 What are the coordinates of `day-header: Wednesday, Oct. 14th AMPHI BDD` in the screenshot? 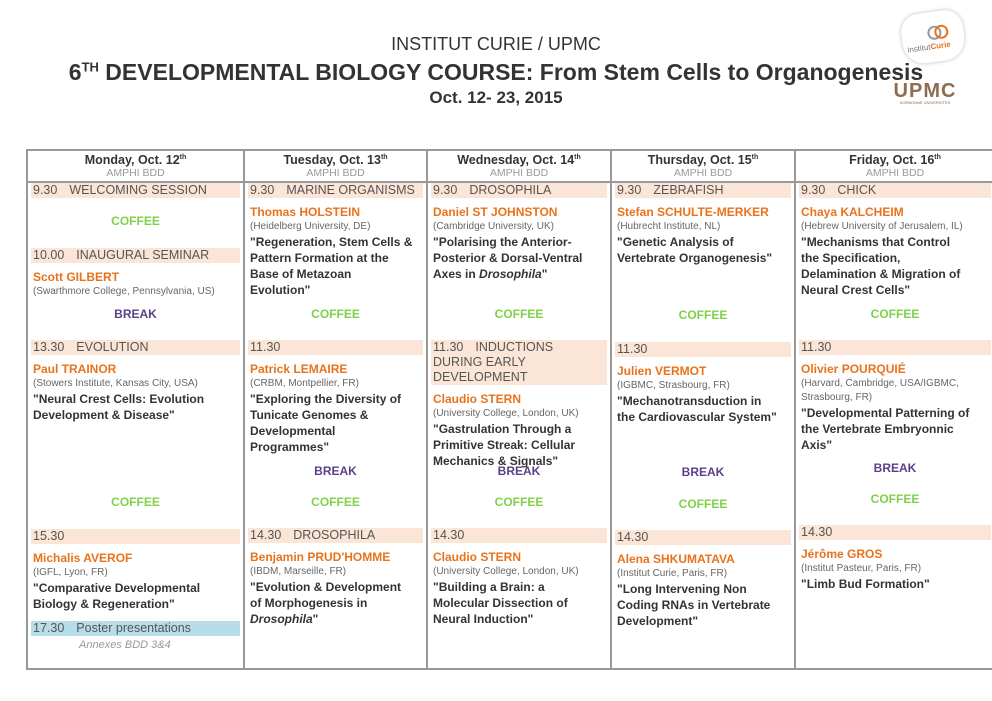 It's located at (519, 167).